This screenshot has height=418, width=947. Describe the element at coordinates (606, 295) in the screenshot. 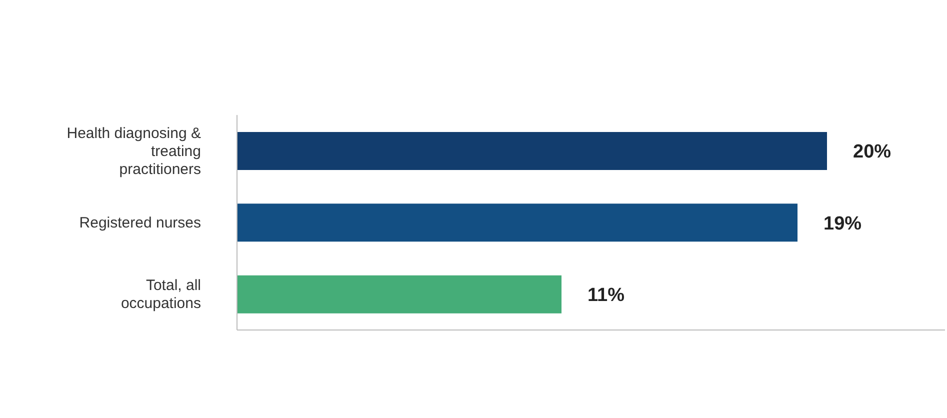

I see `data-label: 11%` at that location.